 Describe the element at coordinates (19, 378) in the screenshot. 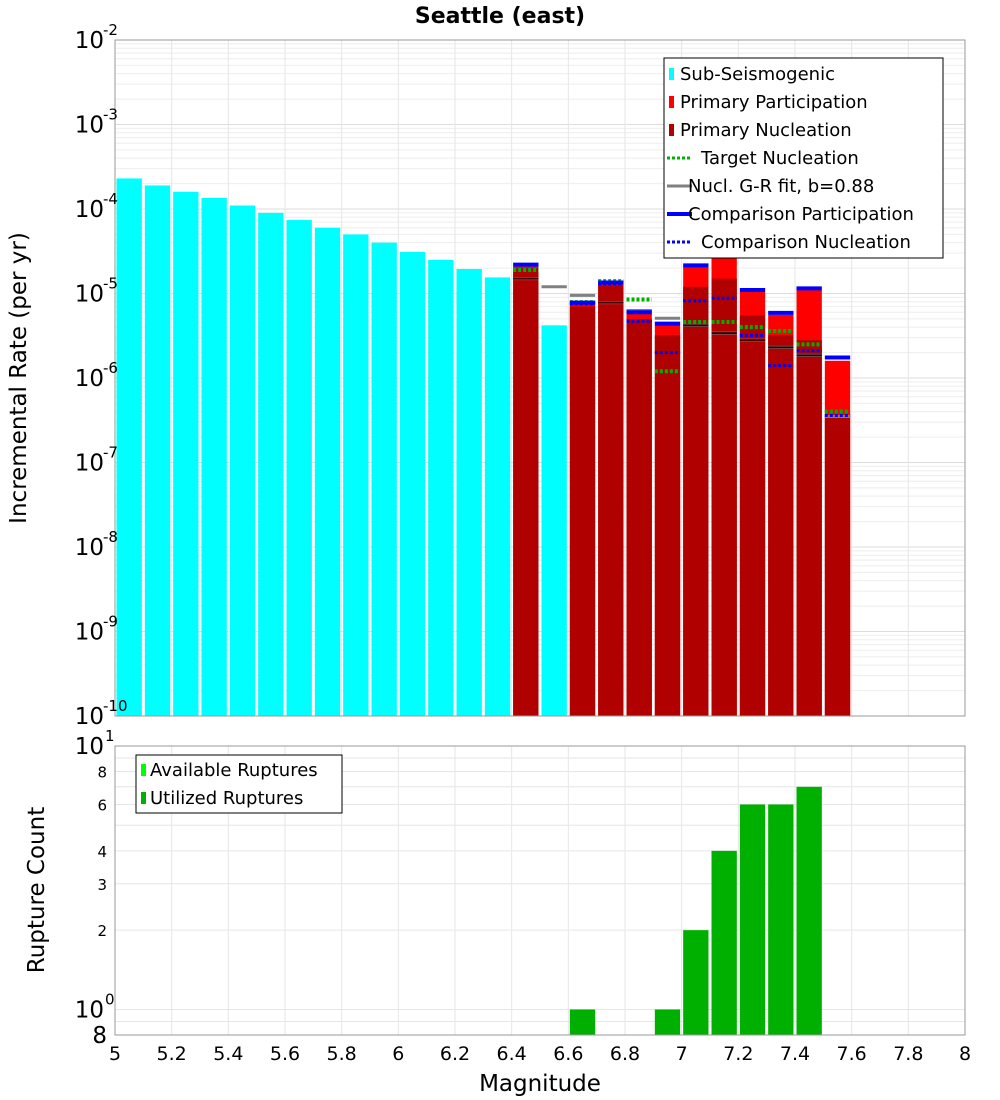

I see `y-axis-label: Incremental Rate (per yr)` at that location.